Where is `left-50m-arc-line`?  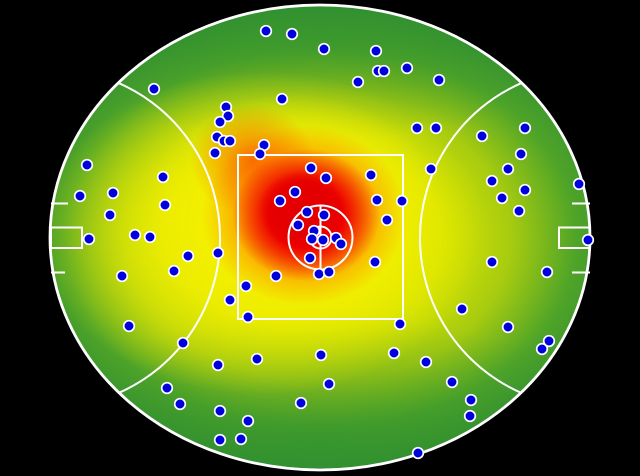 left-50m-arc-line is located at coordinates (169, 238).